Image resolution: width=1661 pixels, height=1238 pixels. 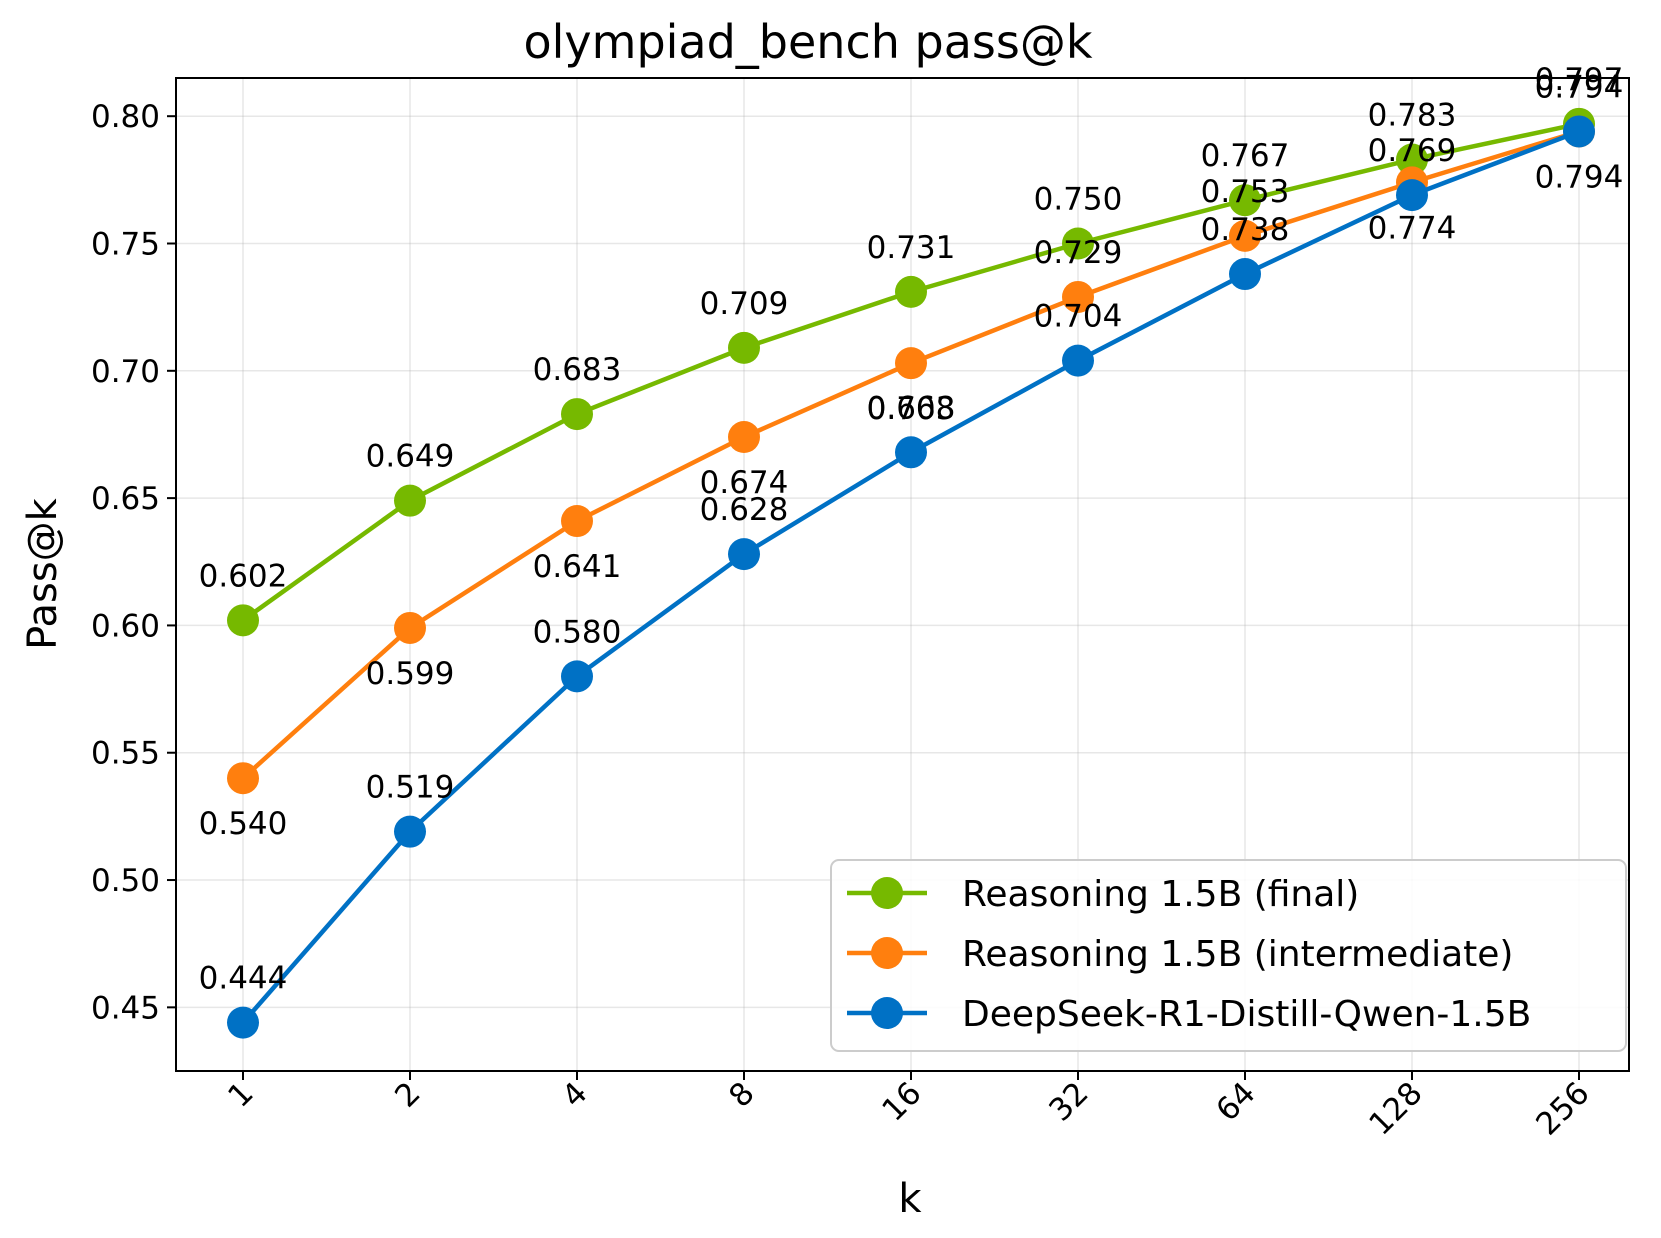 What do you see at coordinates (807, 42) in the screenshot?
I see `chart-title: olympiad_bench pass@k` at bounding box center [807, 42].